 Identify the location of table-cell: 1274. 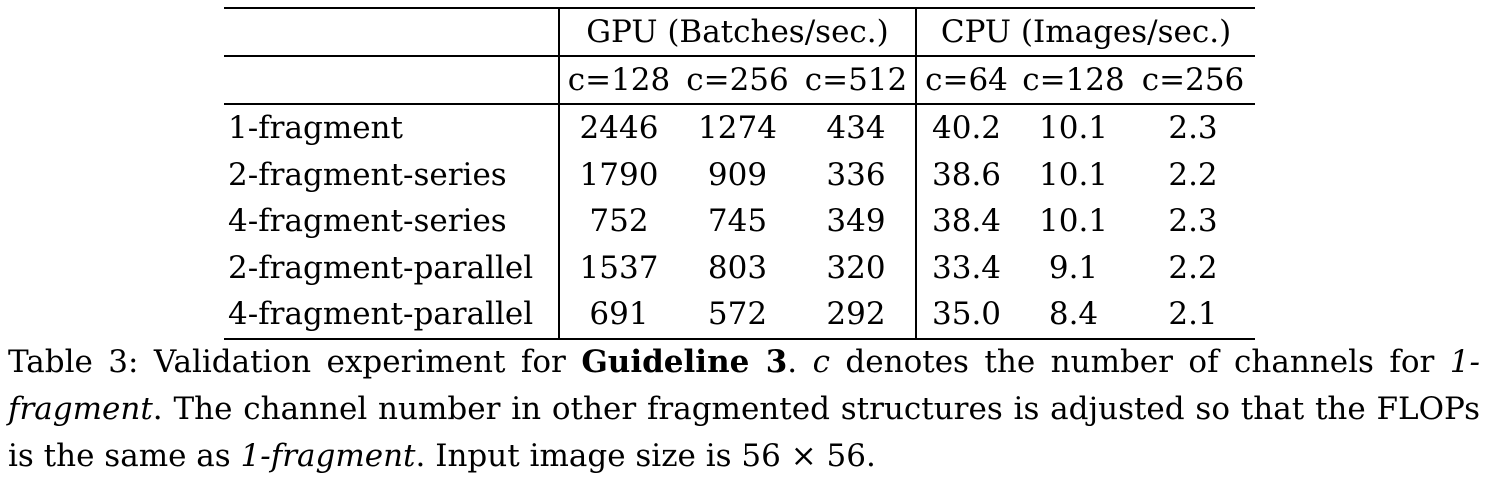
(737, 128).